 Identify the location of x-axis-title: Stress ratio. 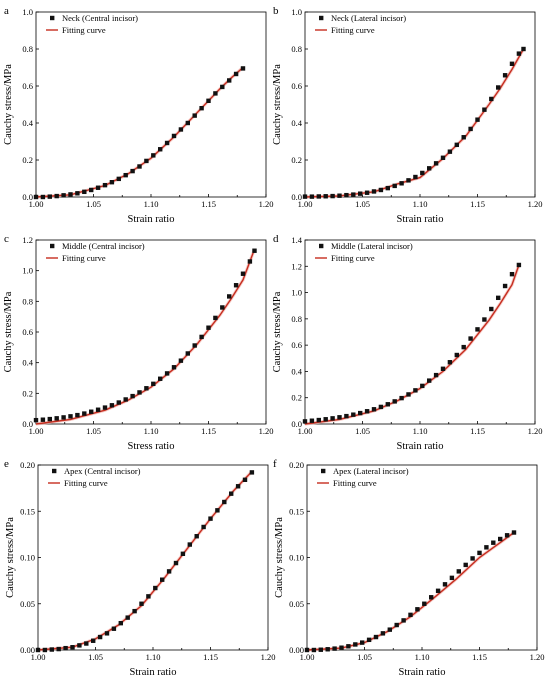
(151, 446).